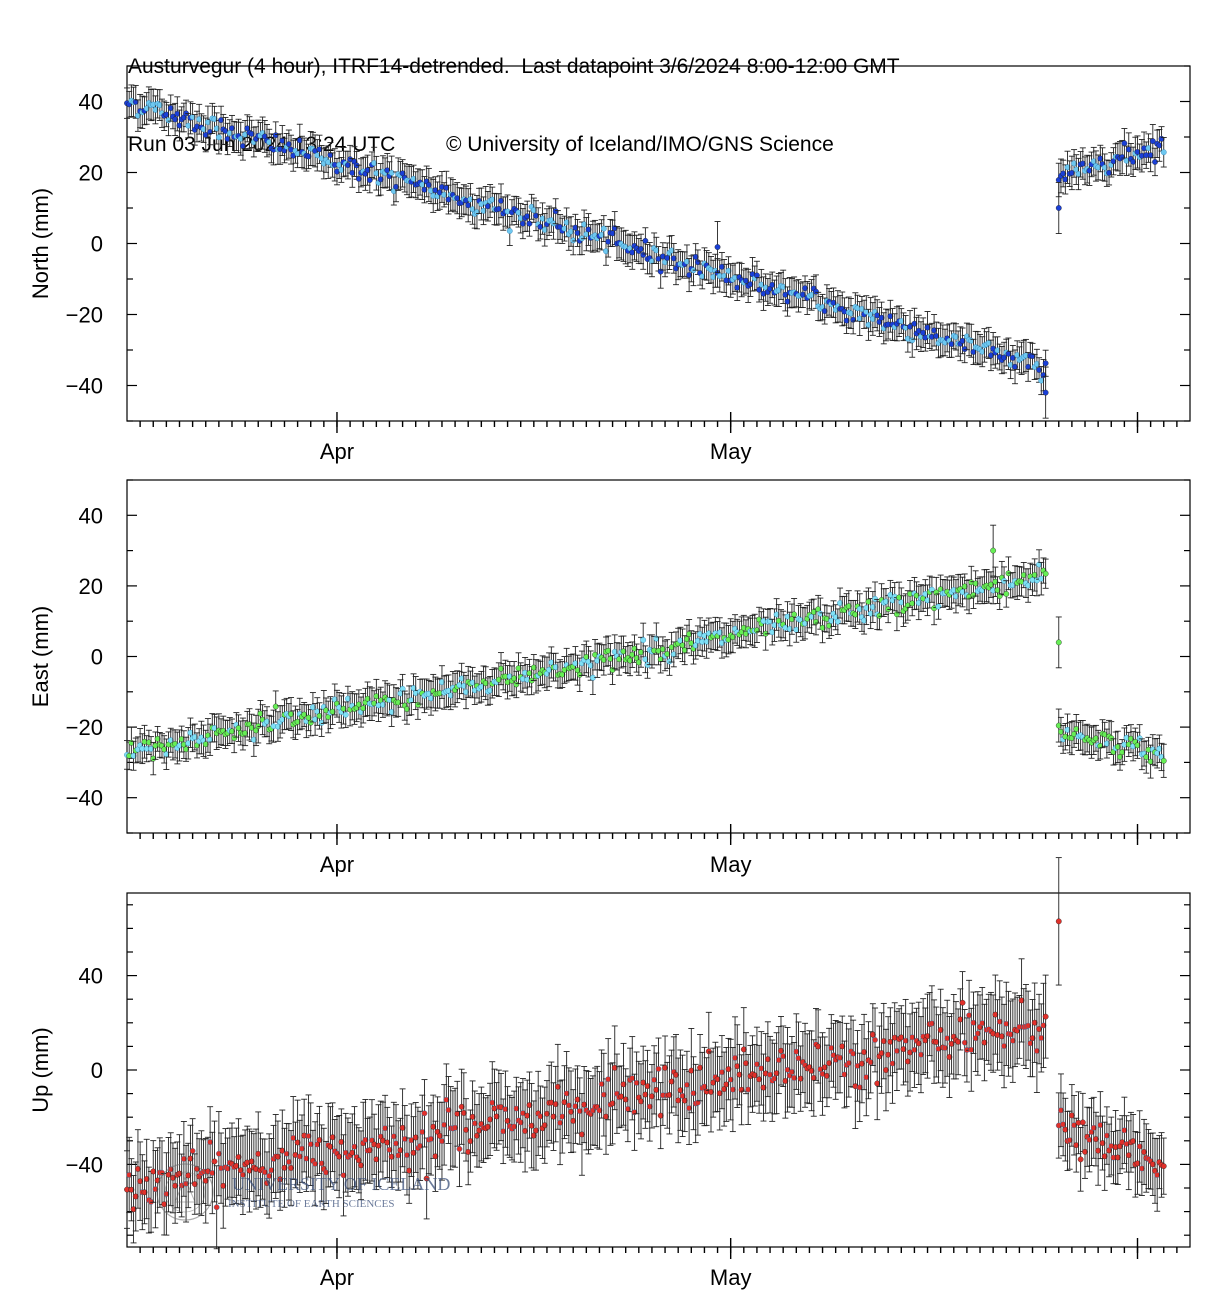  I want to click on y-tick-label: 20, so click(91, 586).